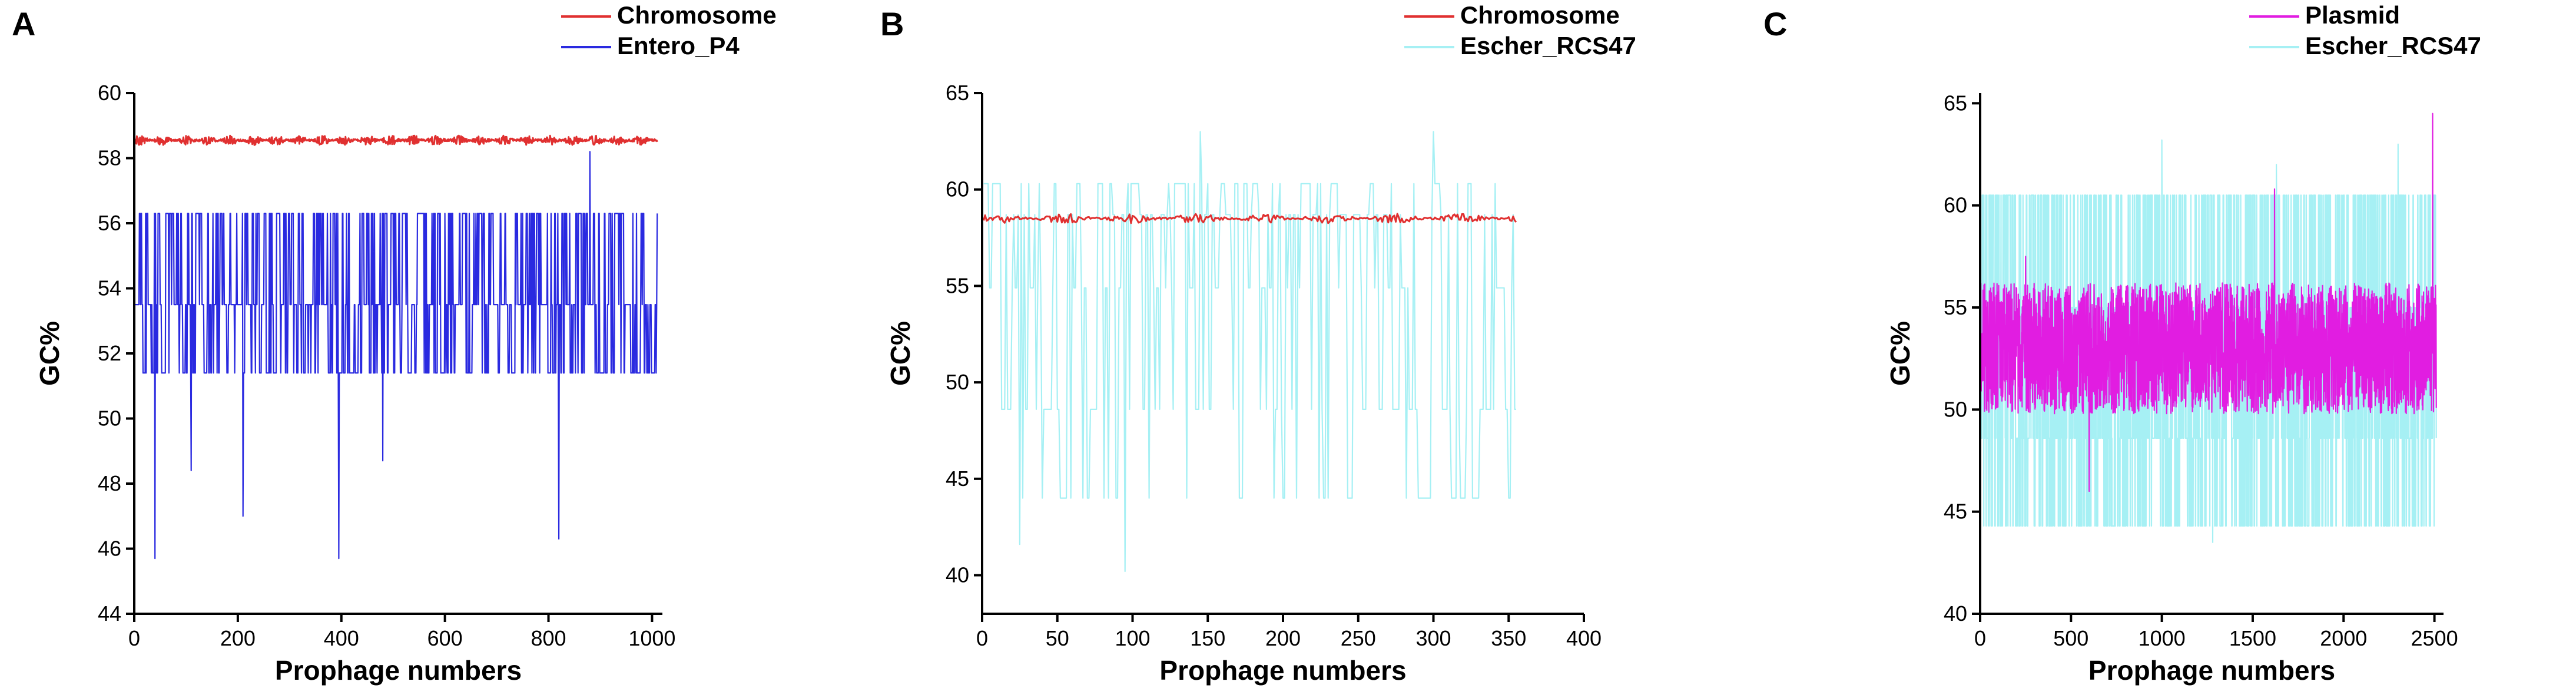 This screenshot has height=688, width=2576. I want to click on x-tick-label: 150, so click(1207, 638).